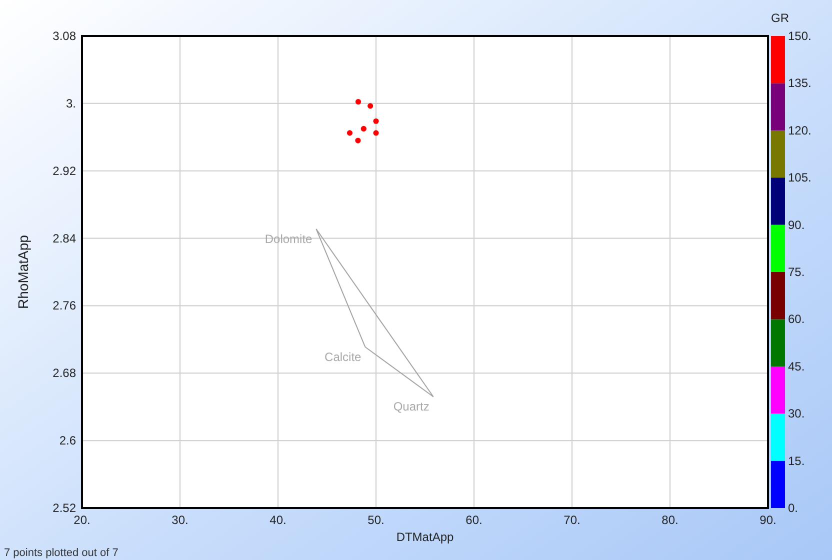 The image size is (832, 560). What do you see at coordinates (670, 520) in the screenshot?
I see `x-tick-label: 80.` at bounding box center [670, 520].